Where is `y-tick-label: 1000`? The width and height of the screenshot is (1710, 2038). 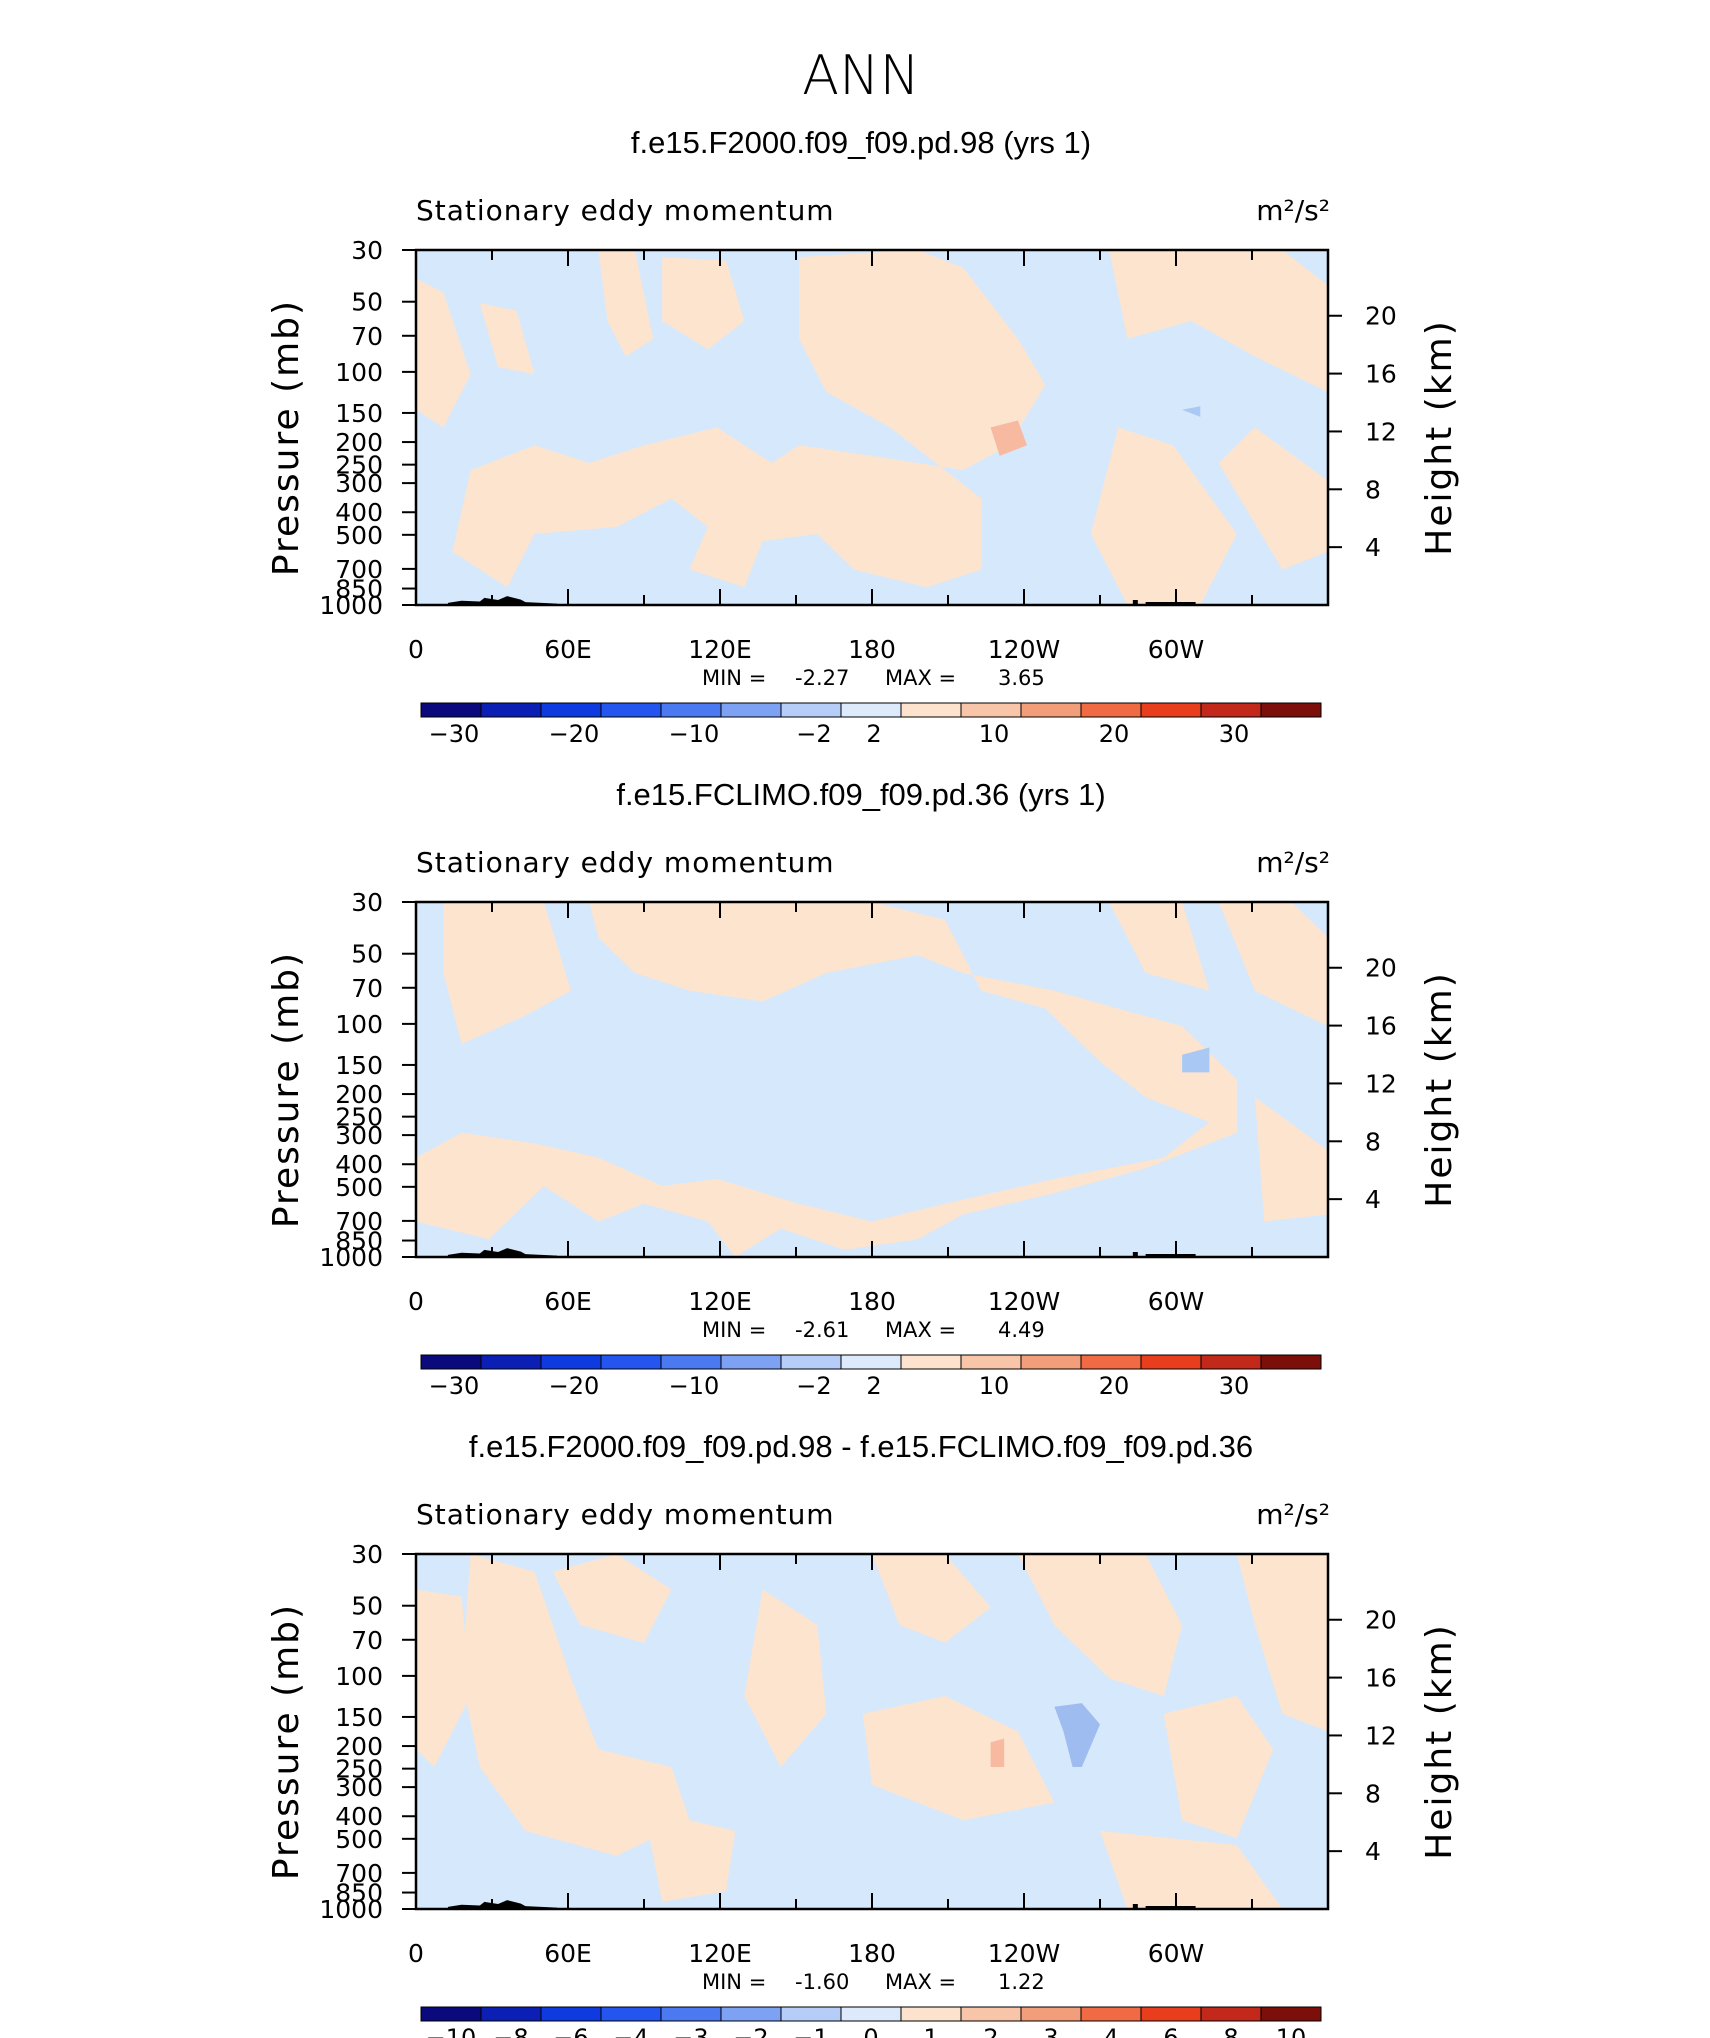
y-tick-label: 1000 is located at coordinates (351, 605).